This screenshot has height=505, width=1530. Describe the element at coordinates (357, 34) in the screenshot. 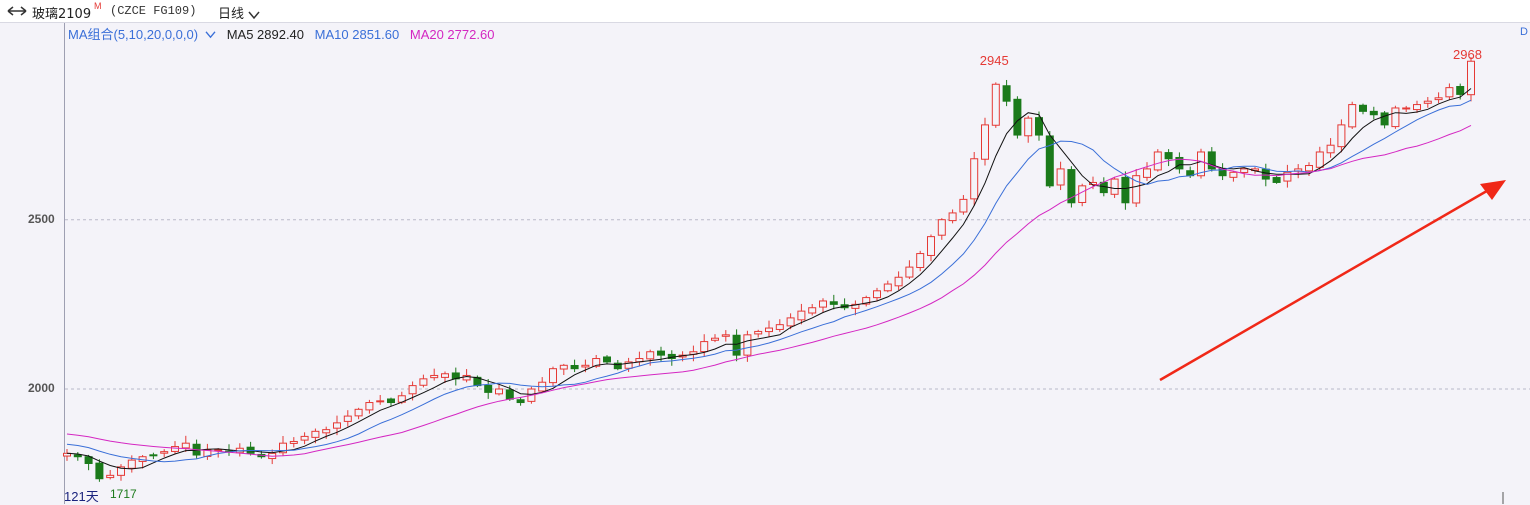

I see `ma10-value: MA10 2851.60` at that location.